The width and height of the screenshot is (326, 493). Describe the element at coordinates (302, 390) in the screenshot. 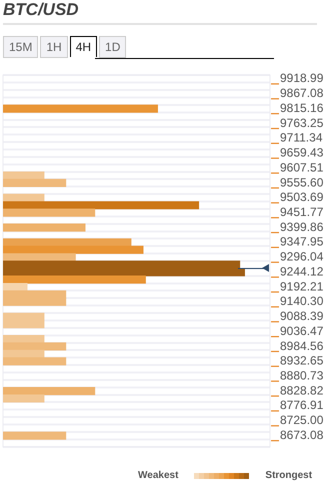

I see `y-tick-label: 8828.82` at that location.